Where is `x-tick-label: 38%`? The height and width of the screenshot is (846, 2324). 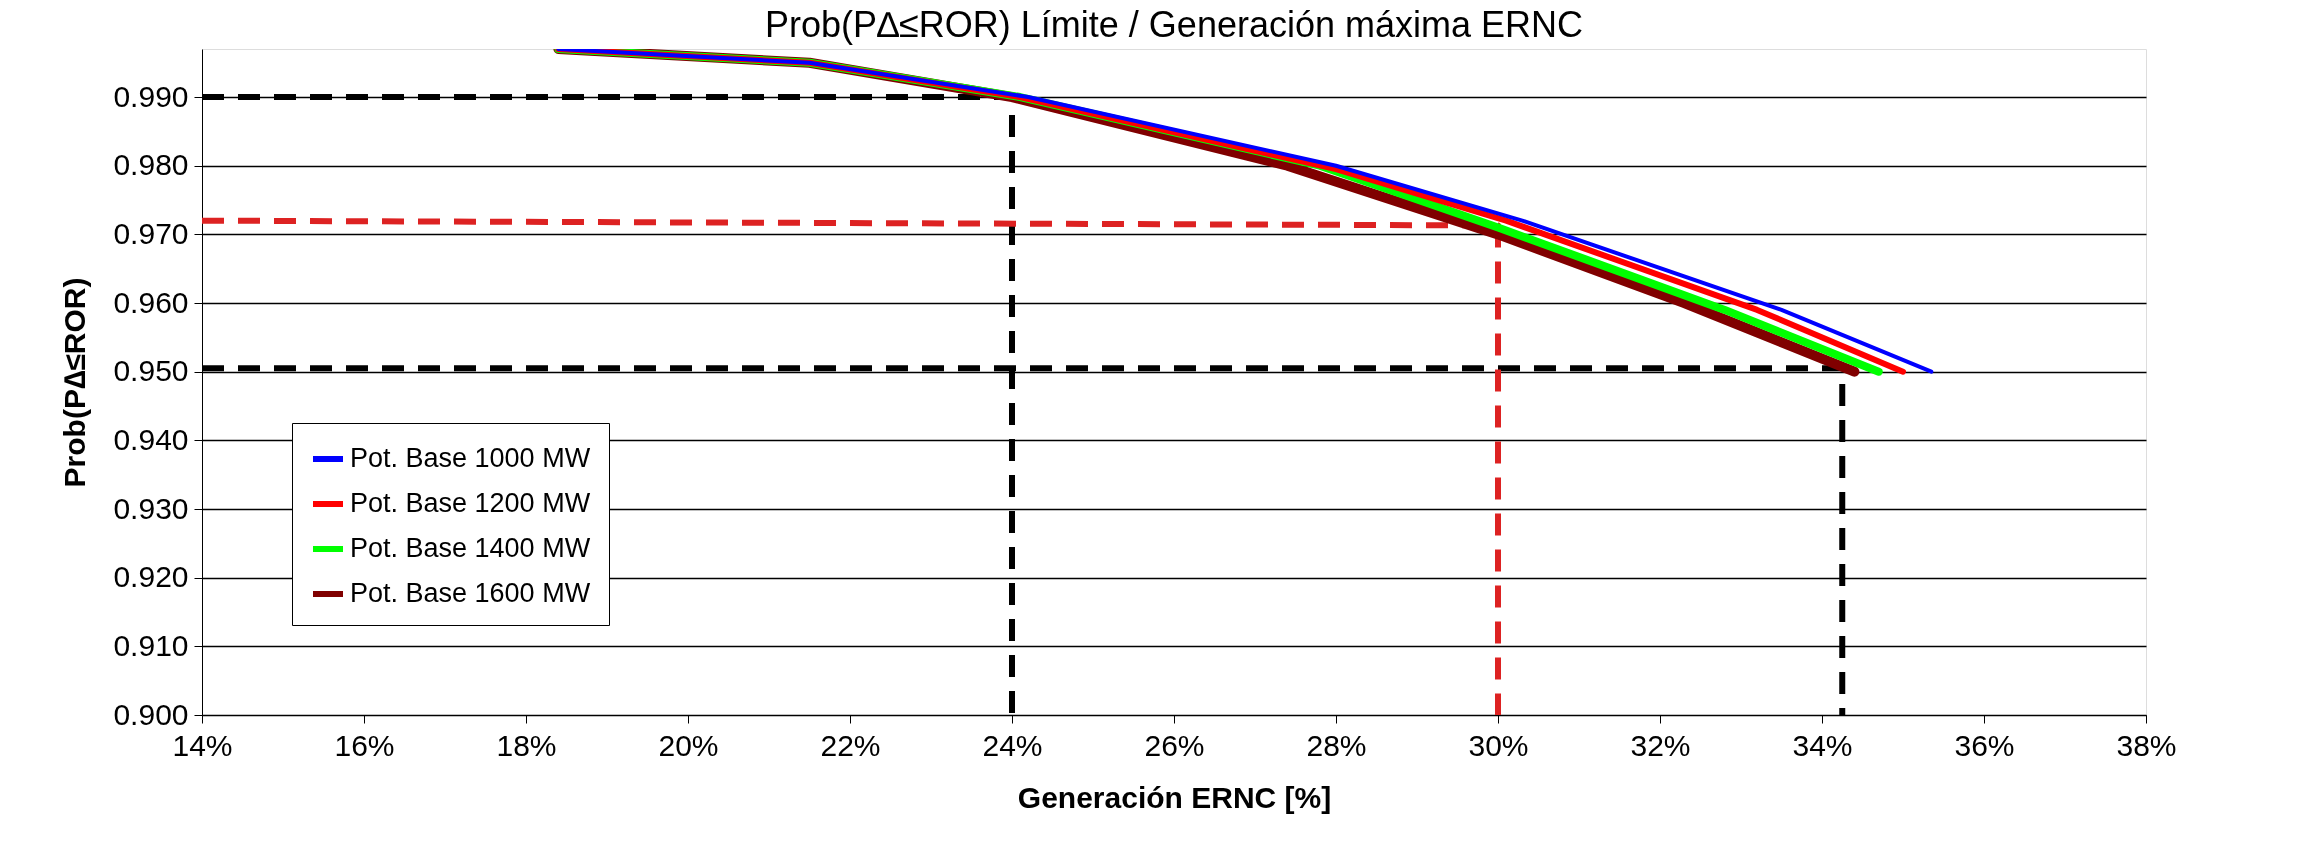
x-tick-label: 38% is located at coordinates (2146, 745).